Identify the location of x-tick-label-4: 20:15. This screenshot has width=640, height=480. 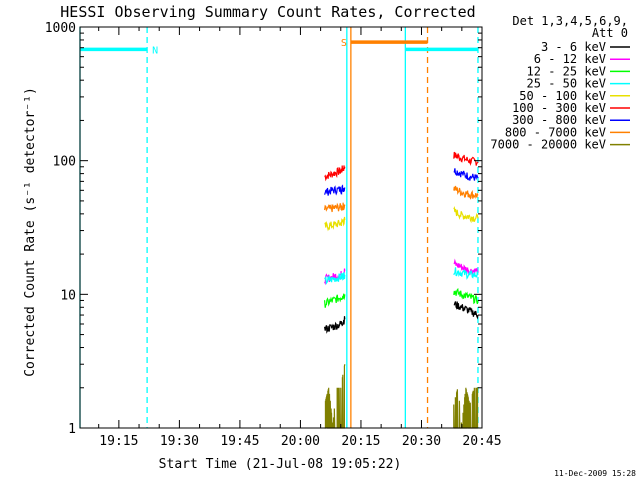
(360, 441).